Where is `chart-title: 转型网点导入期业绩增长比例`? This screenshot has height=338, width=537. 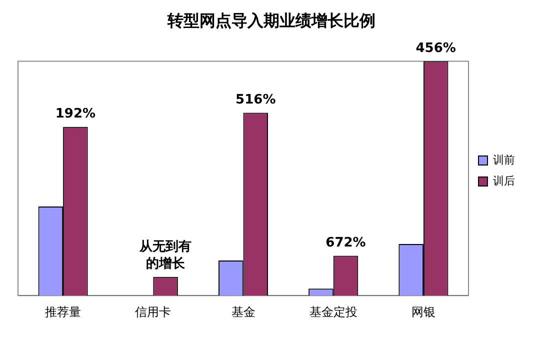
chart-title: 转型网点导入期业绩增长比例 is located at coordinates (271, 20).